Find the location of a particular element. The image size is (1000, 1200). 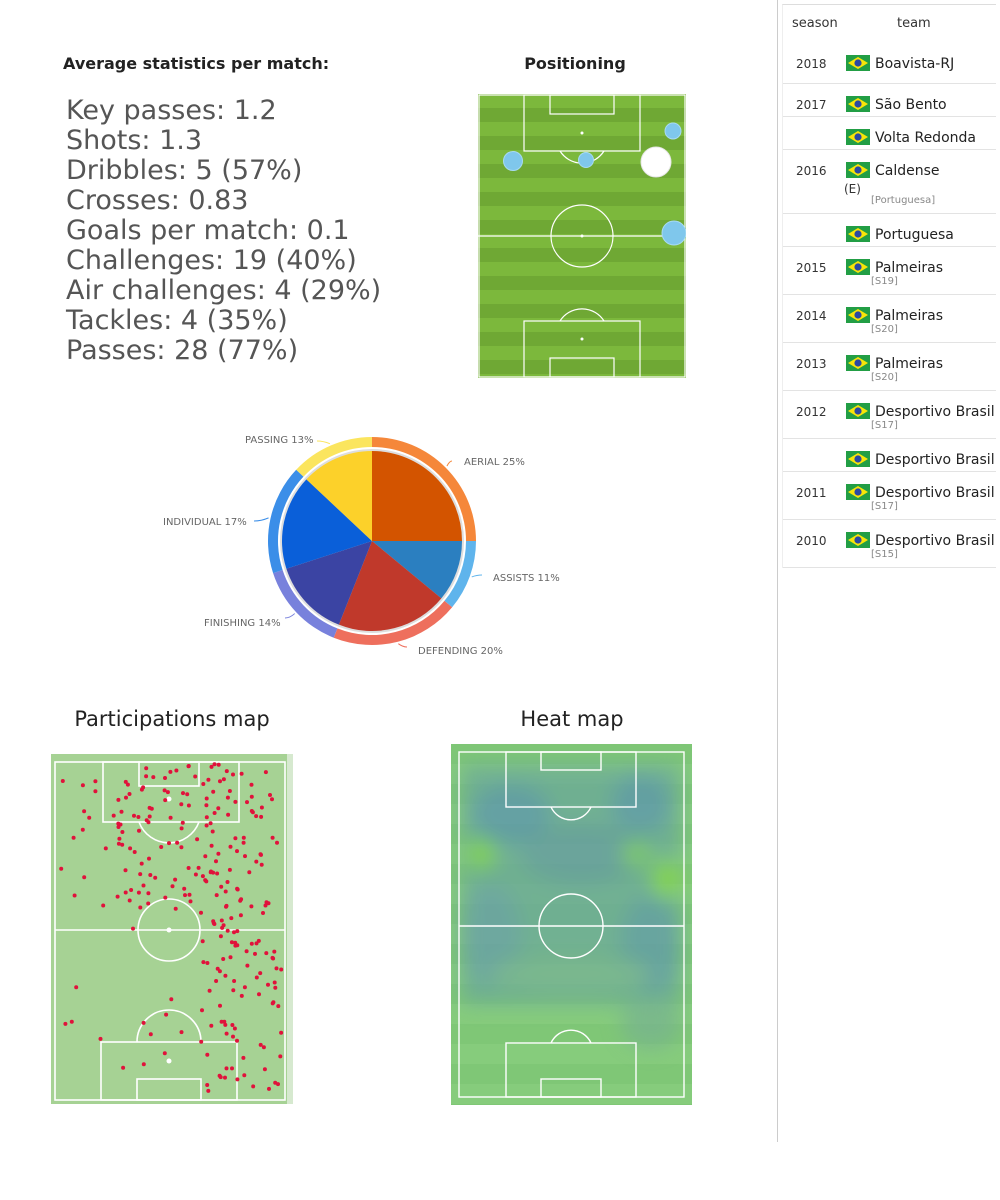

participations-title: Participations map is located at coordinates (172, 719).